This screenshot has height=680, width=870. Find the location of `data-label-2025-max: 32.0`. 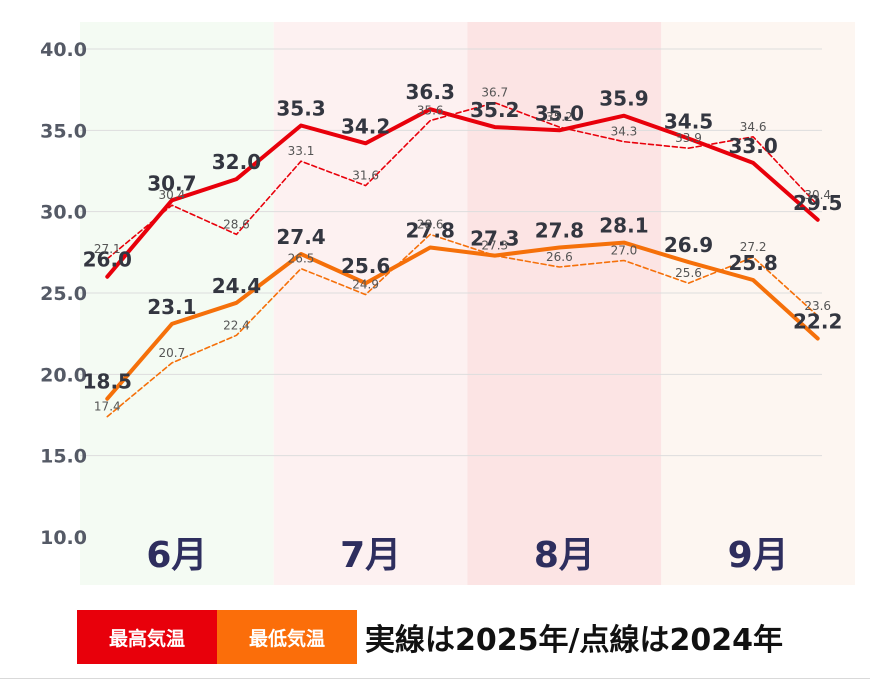

data-label-2025-max: 32.0 is located at coordinates (236, 162).